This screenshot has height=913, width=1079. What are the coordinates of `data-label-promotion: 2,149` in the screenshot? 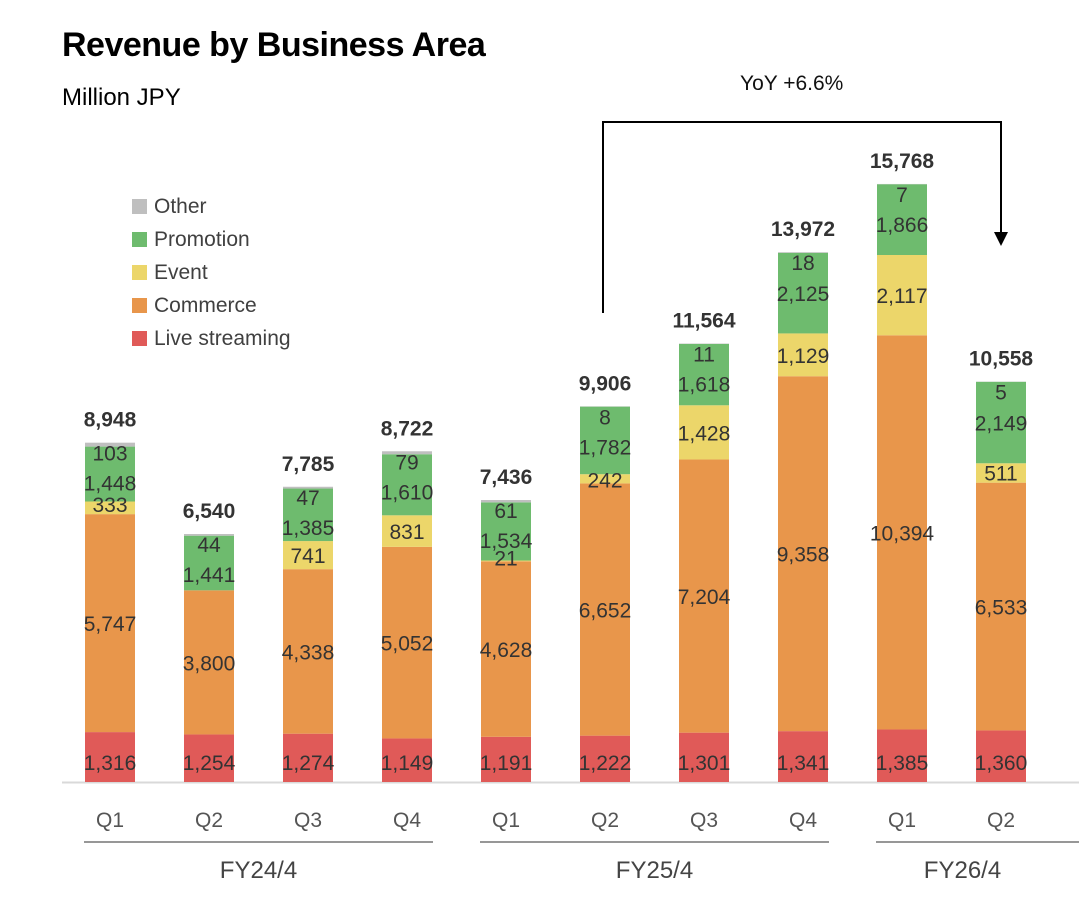 It's located at (1001, 424).